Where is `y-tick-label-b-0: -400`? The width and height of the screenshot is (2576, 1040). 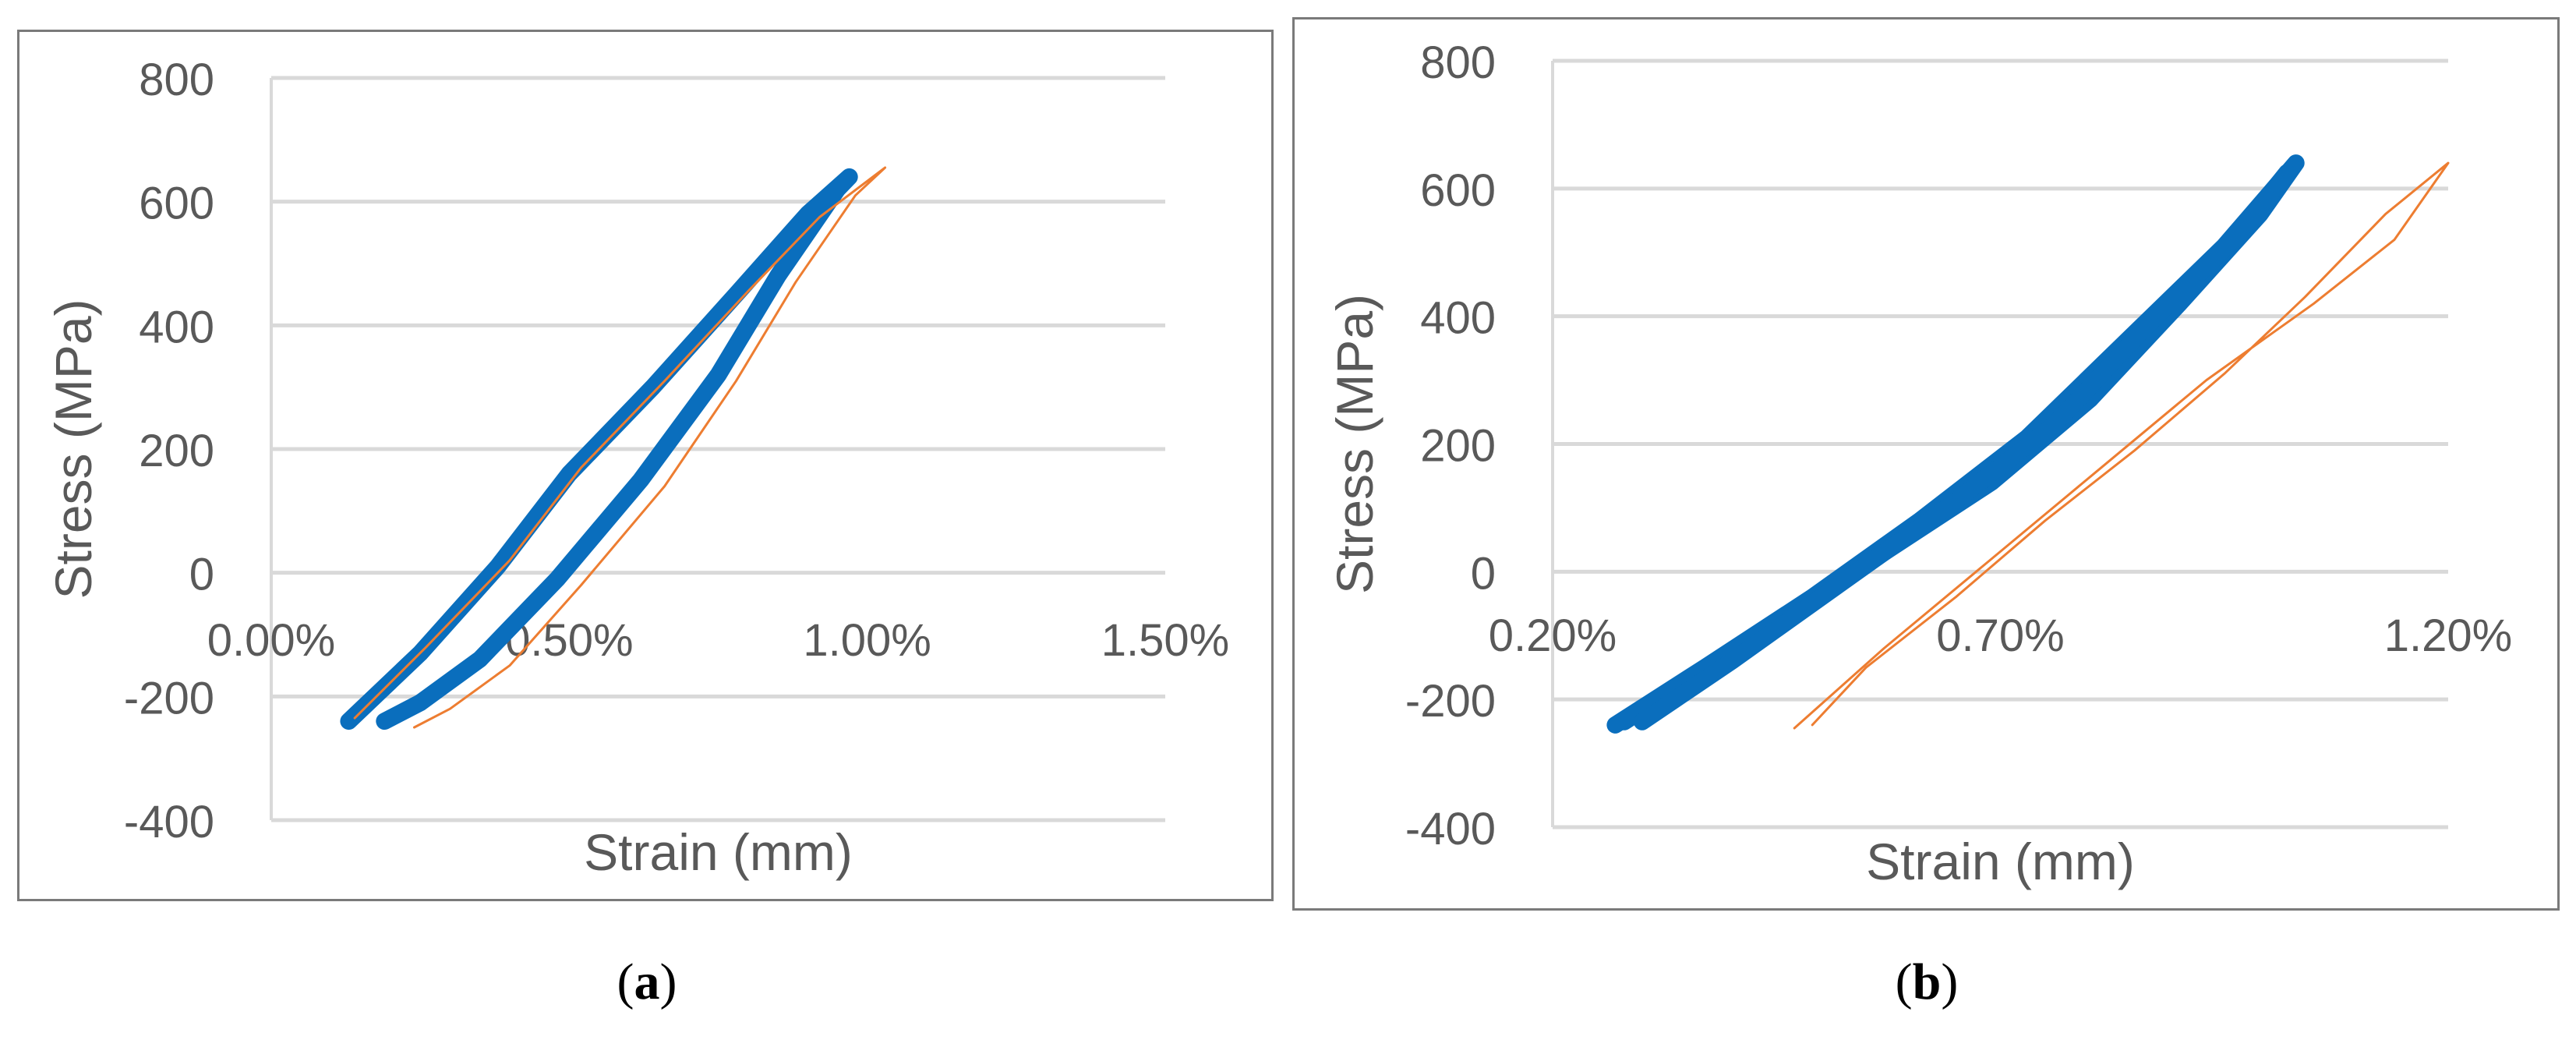
y-tick-label-b-0: -400 is located at coordinates (1450, 829).